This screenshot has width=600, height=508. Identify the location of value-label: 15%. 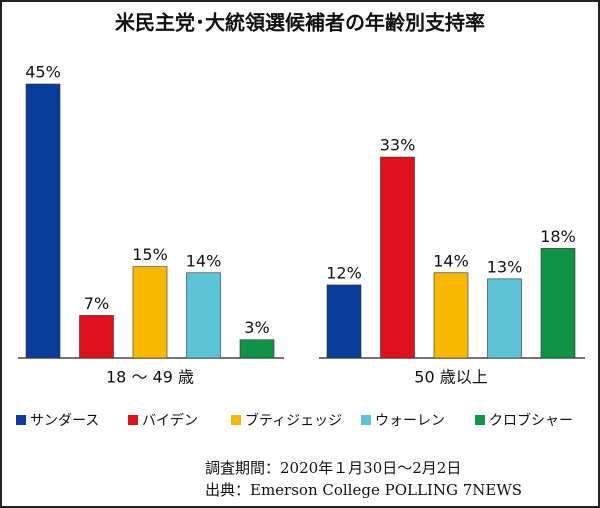
(150, 254).